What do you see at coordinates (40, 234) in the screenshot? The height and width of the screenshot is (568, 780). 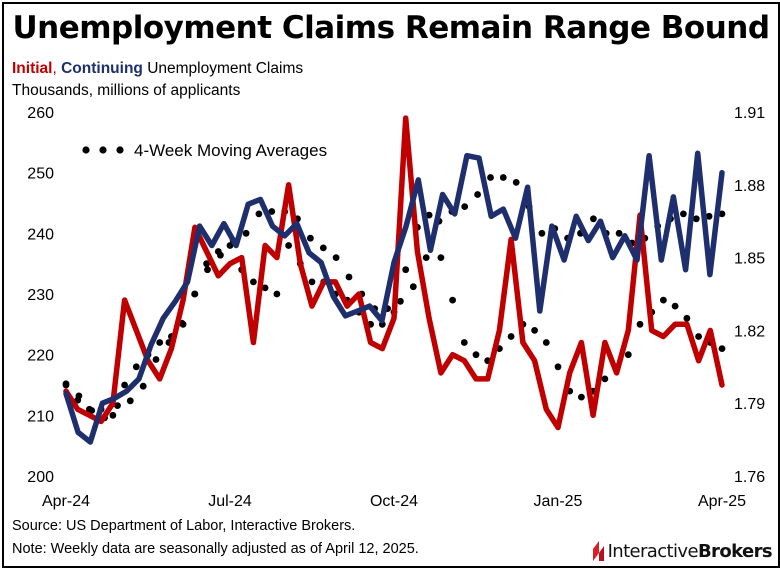 I see `y-left-tick-label: 240` at bounding box center [40, 234].